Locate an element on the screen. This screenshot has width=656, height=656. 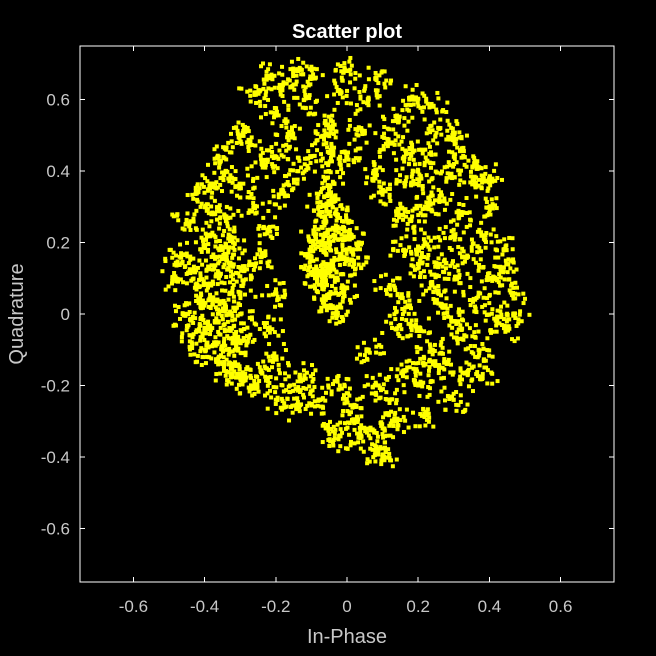
data-point is located at coordinates (425, 149).